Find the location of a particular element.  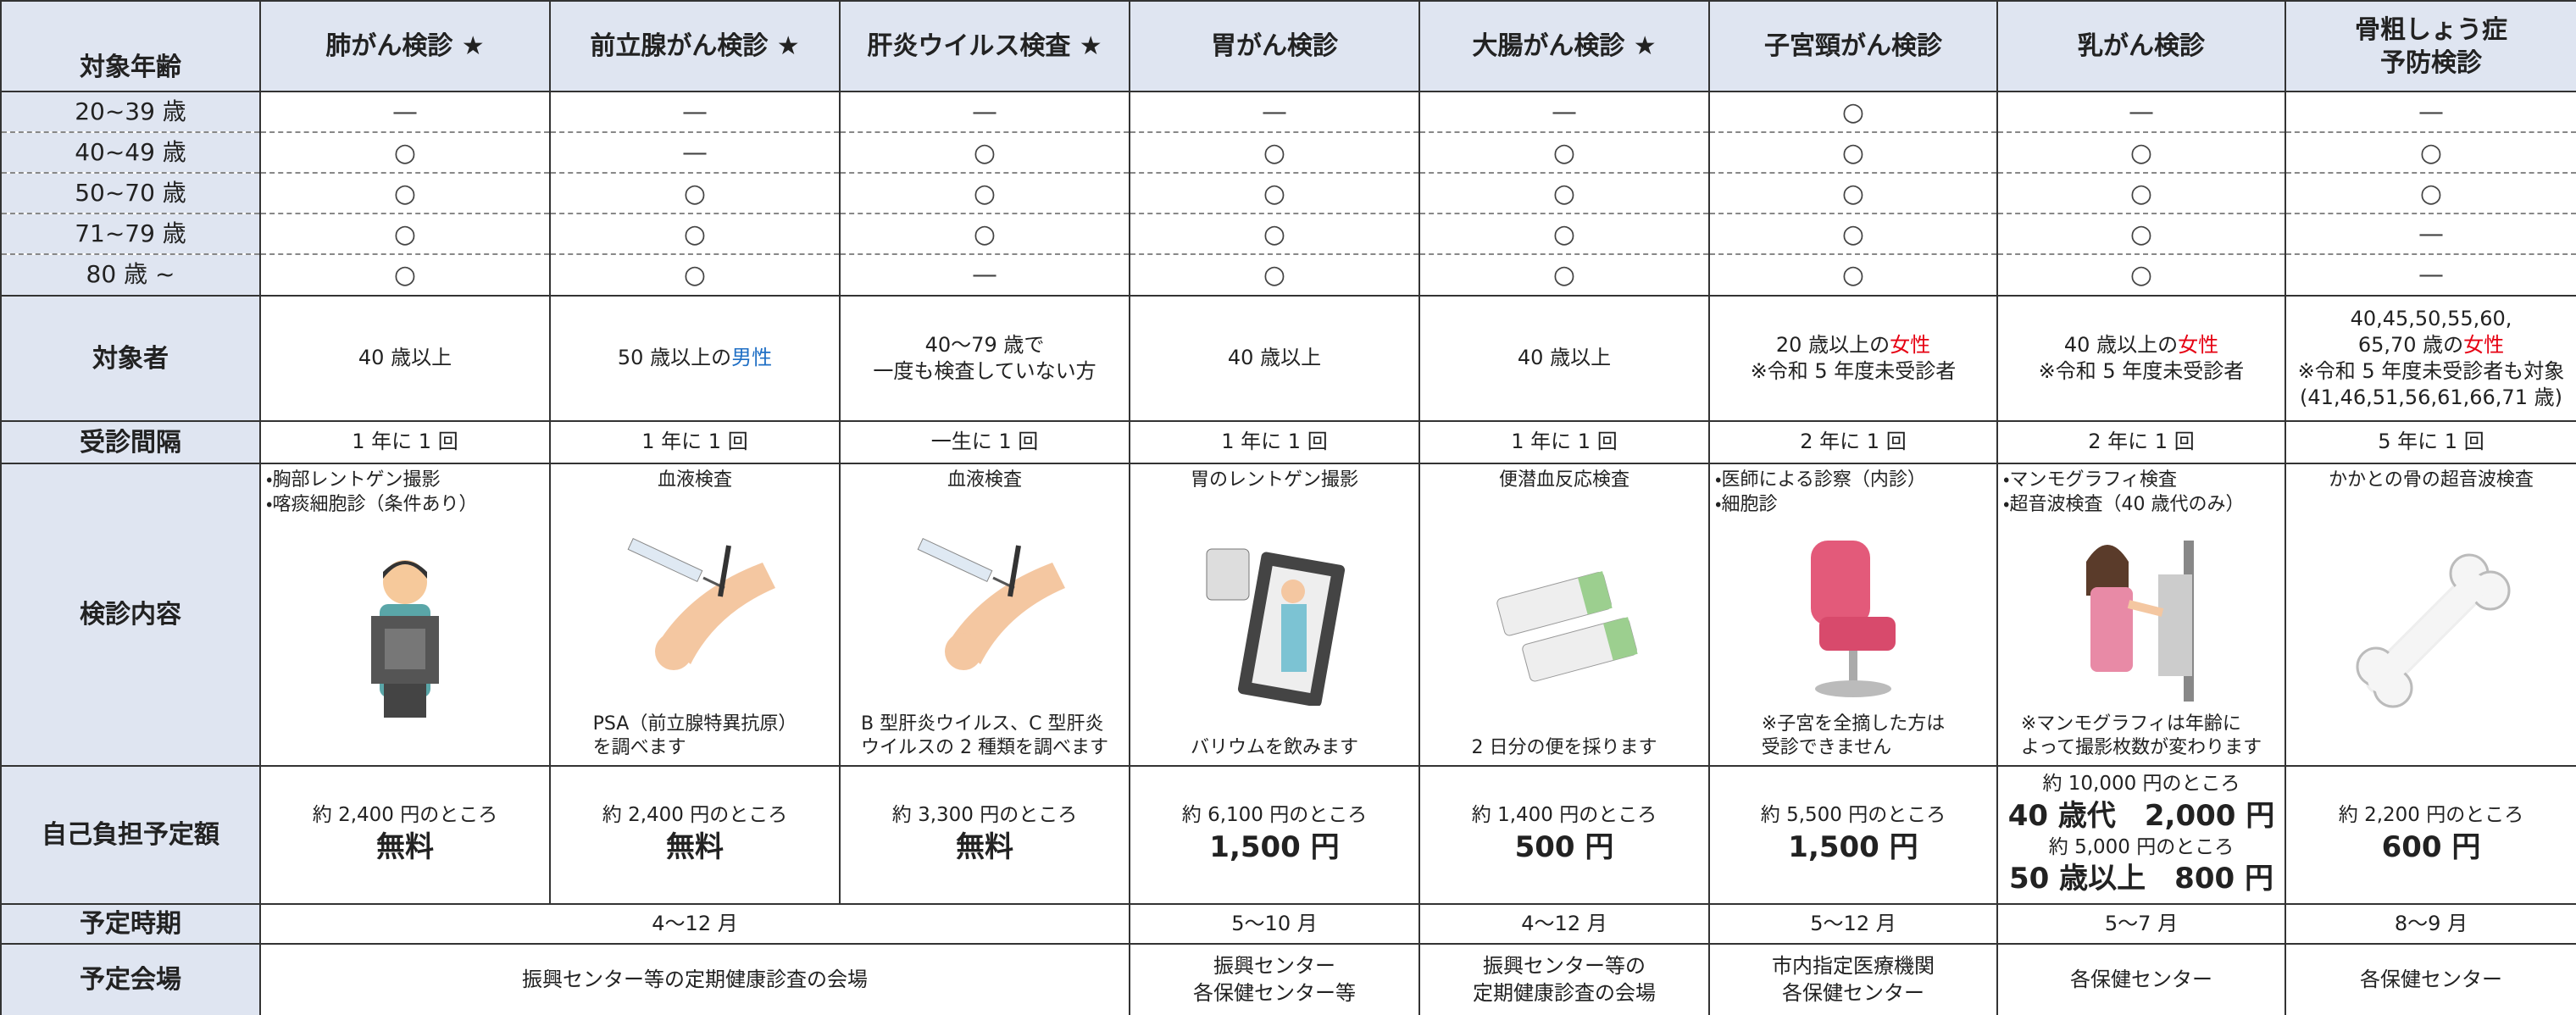

column-header-text: 胃がん検診 is located at coordinates (1274, 46).